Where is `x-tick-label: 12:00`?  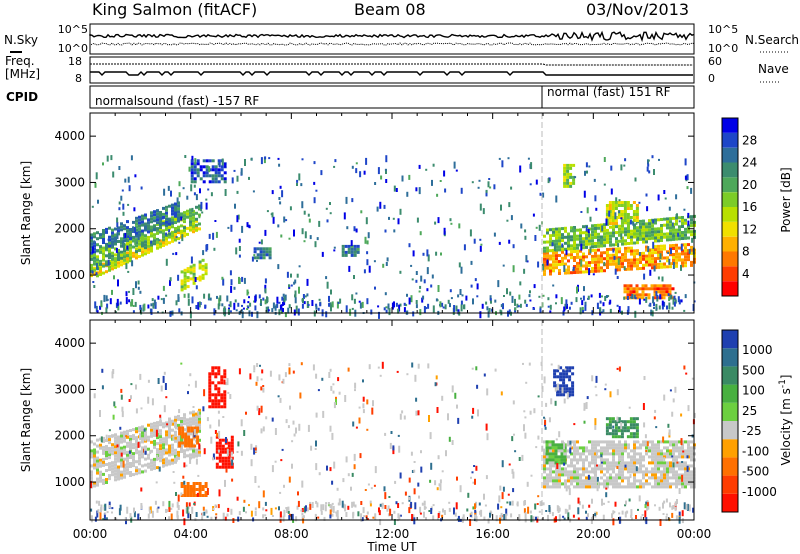
x-tick-label: 12:00 is located at coordinates (392, 534).